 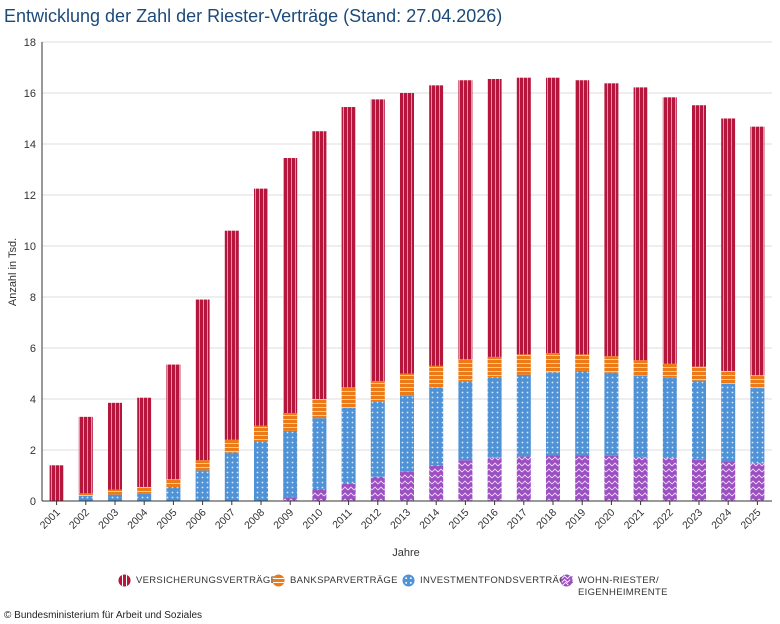 What do you see at coordinates (144, 449) in the screenshot?
I see `bar-stack-2004` at bounding box center [144, 449].